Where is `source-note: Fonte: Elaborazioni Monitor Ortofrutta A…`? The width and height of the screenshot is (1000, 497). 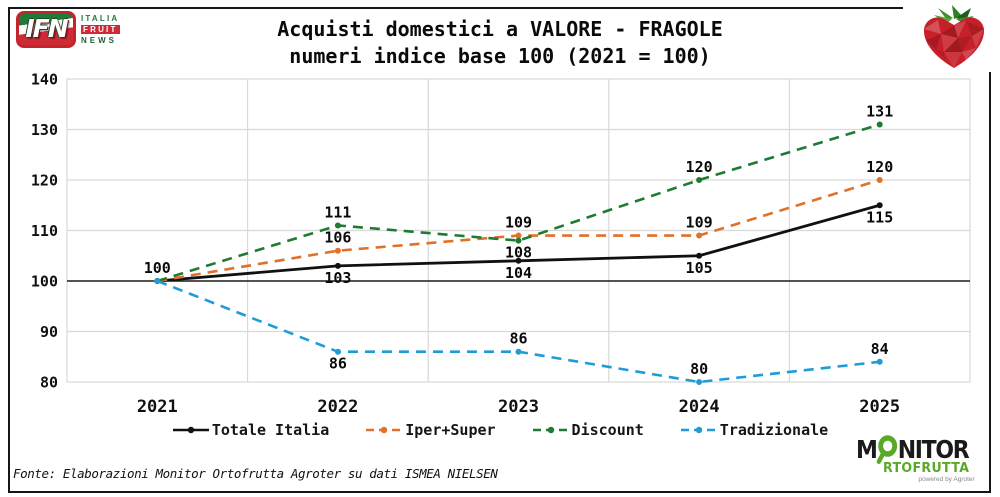
source-note: Fonte: Elaborazioni Monitor Ortofrutta A… is located at coordinates (255, 473).